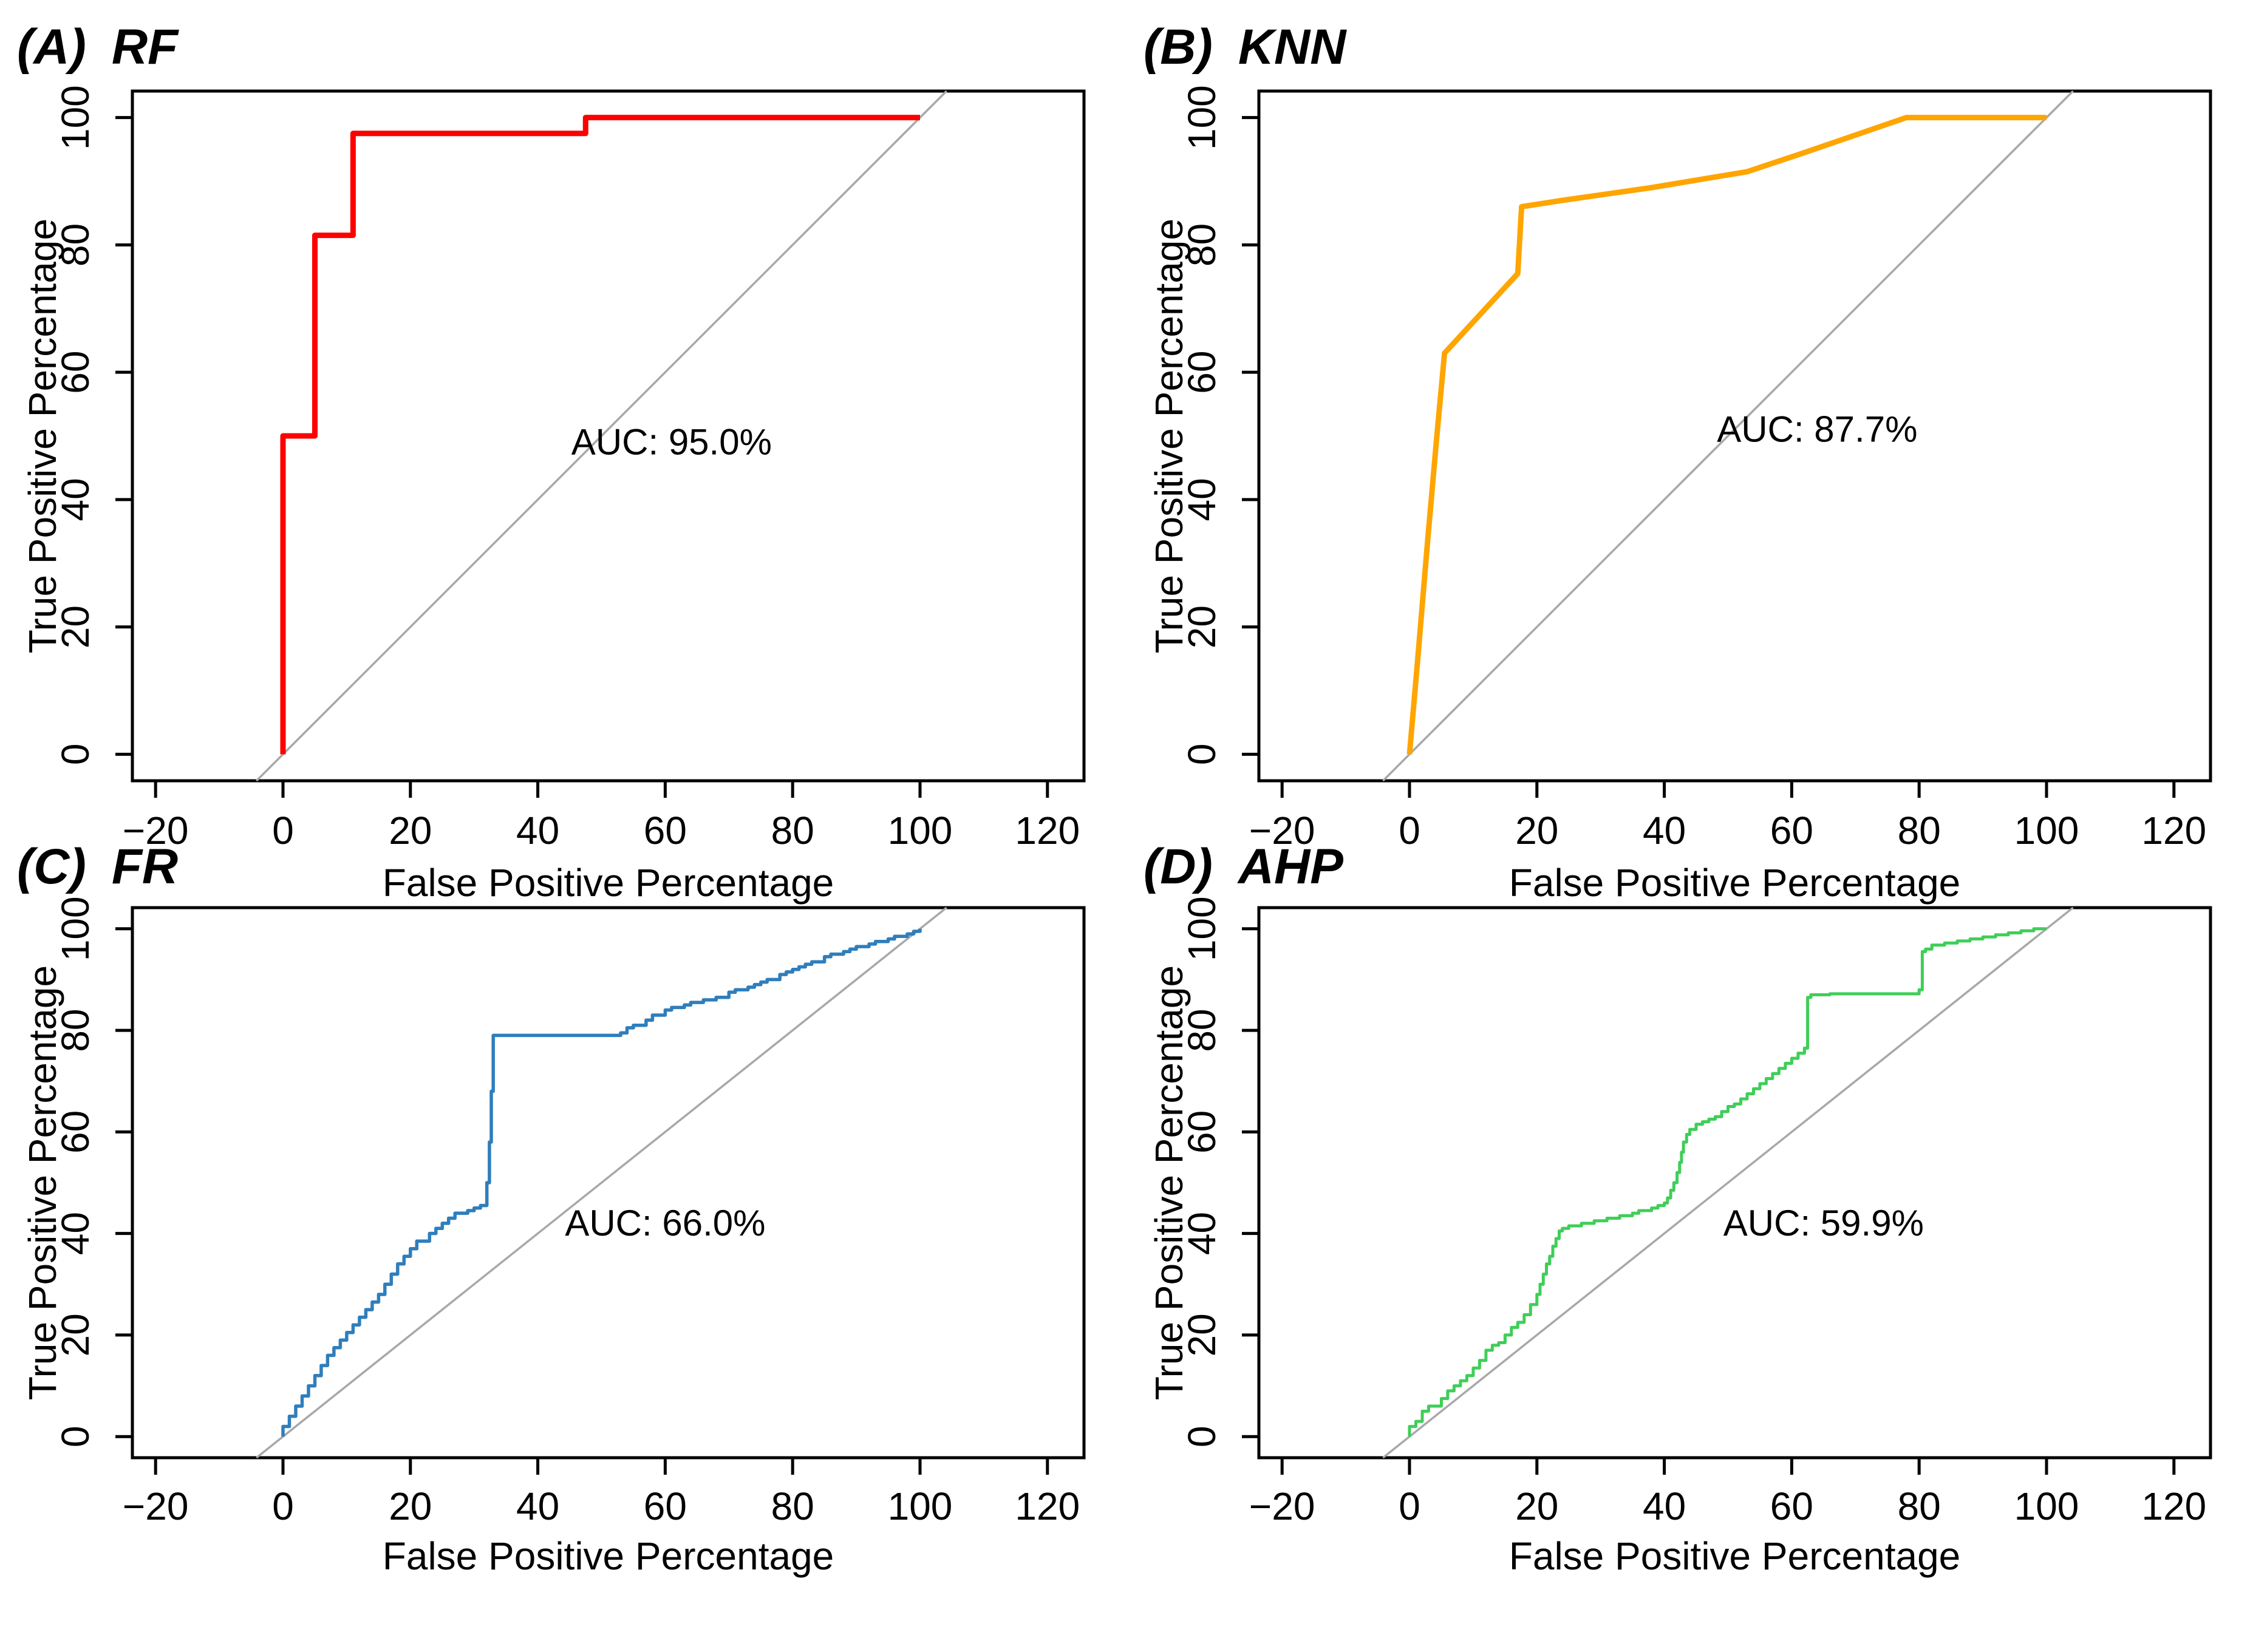 The width and height of the screenshot is (2253, 1652). What do you see at coordinates (410, 1506) in the screenshot?
I see `x-tick-label-c: 20` at bounding box center [410, 1506].